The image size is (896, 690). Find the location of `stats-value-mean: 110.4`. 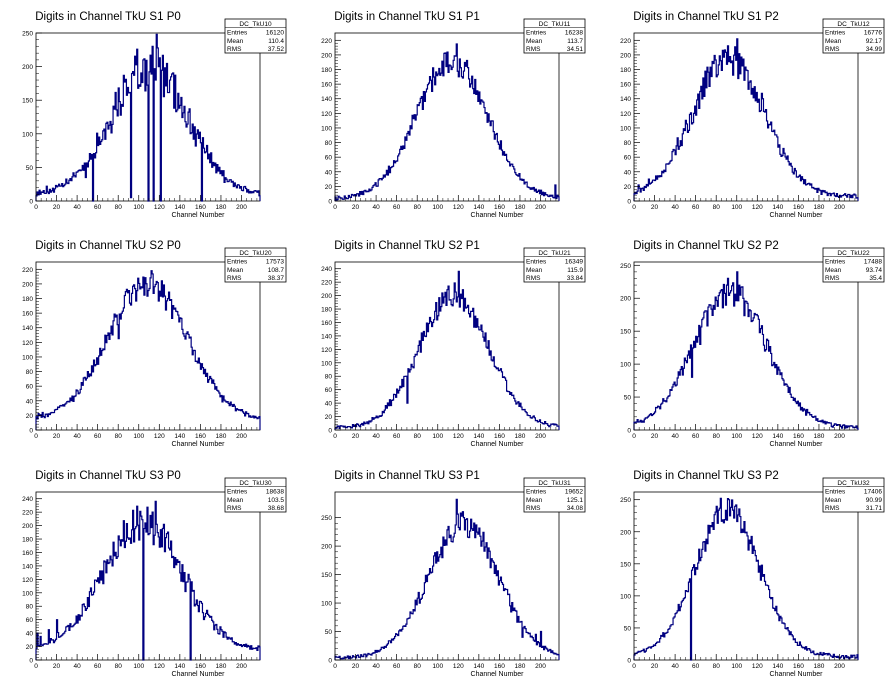

stats-value-mean: 110.4 is located at coordinates (276, 41).